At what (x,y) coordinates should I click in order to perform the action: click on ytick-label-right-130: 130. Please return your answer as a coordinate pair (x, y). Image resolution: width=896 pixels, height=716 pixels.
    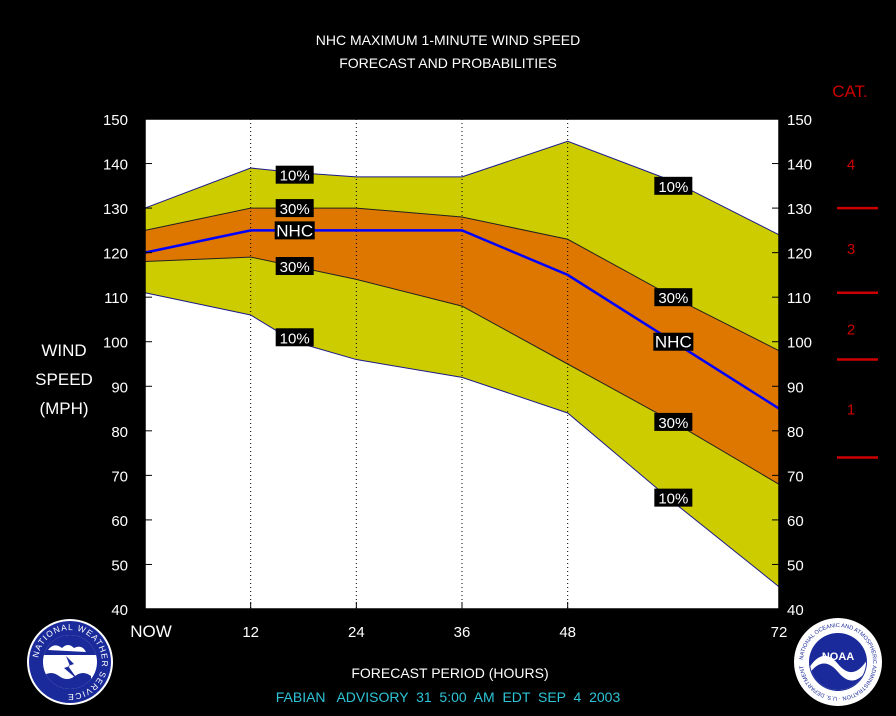
    Looking at the image, I should click on (799, 209).